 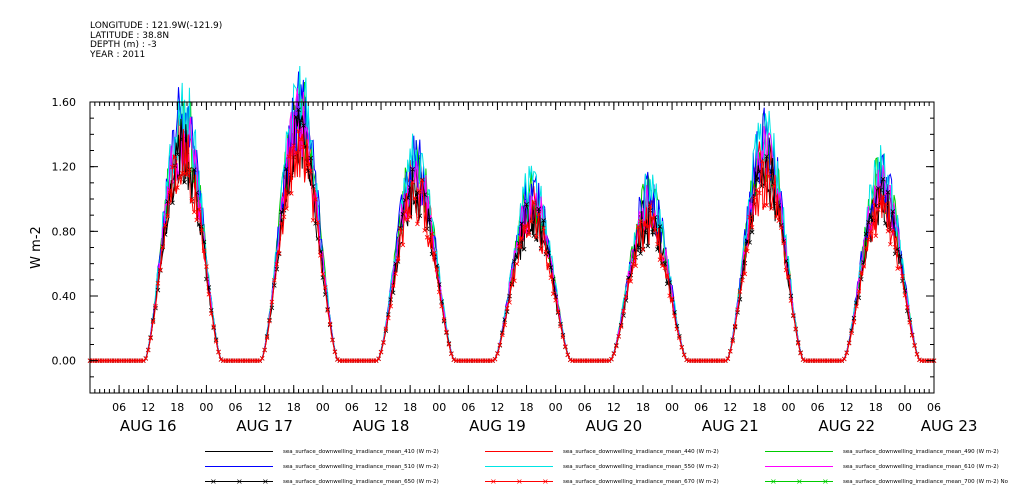 What do you see at coordinates (156, 26) in the screenshot?
I see `longitude-text: LONGITUDE : 121.9W(-121.9)` at bounding box center [156, 26].